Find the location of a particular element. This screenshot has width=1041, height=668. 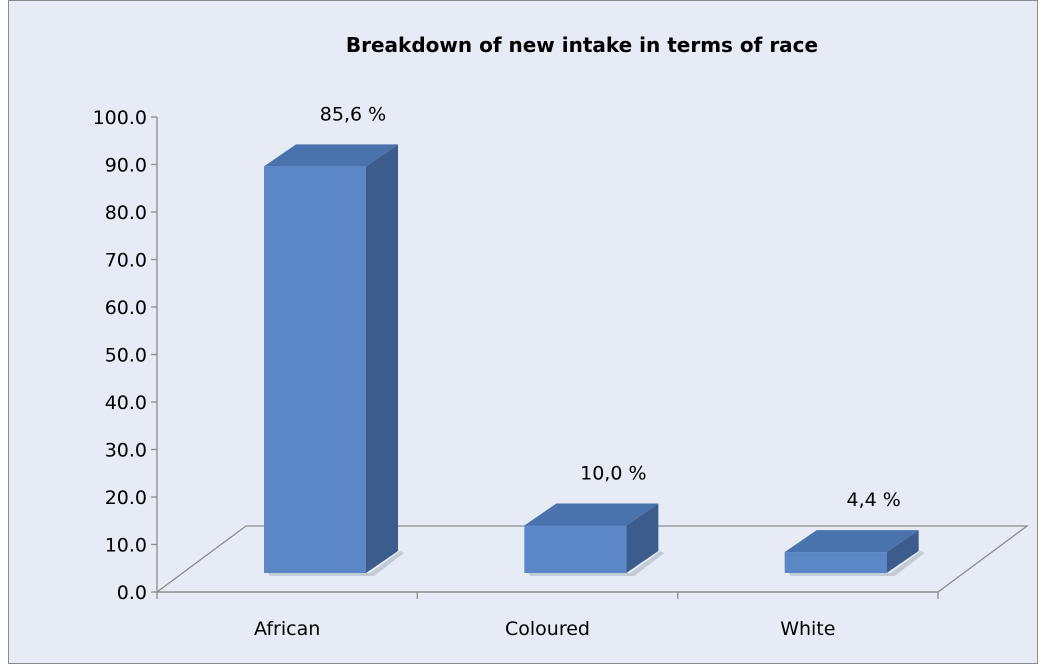

y-tick-label: 70.0 is located at coordinates (126, 261).